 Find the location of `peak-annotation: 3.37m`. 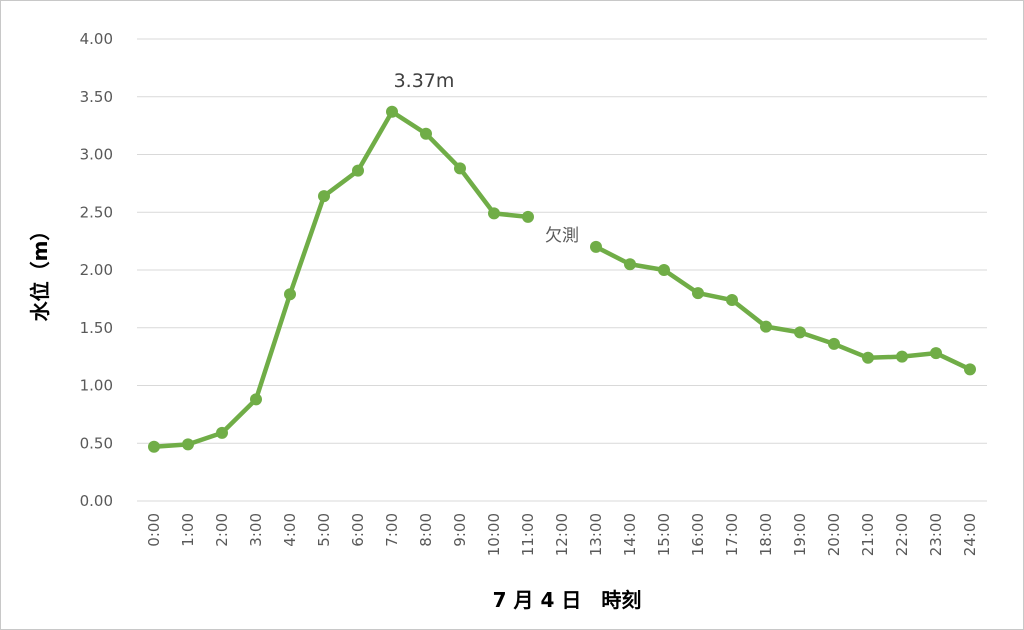

peak-annotation: 3.37m is located at coordinates (424, 81).